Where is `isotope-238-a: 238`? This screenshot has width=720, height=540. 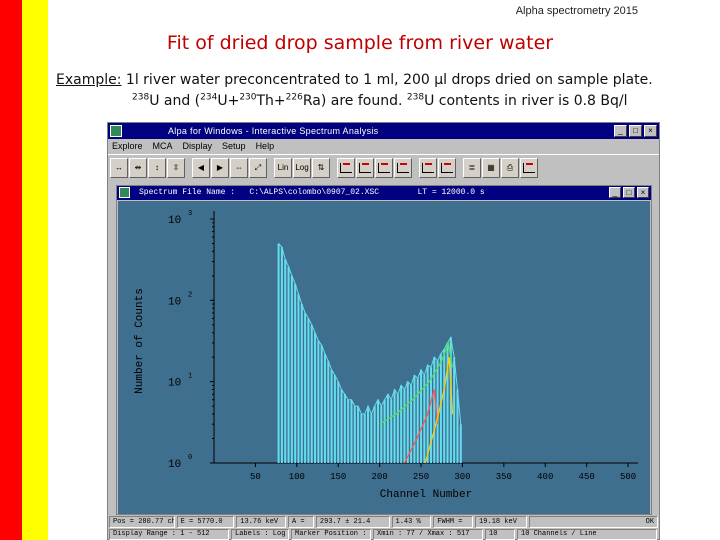
isotope-238-a: 238 is located at coordinates (141, 97).